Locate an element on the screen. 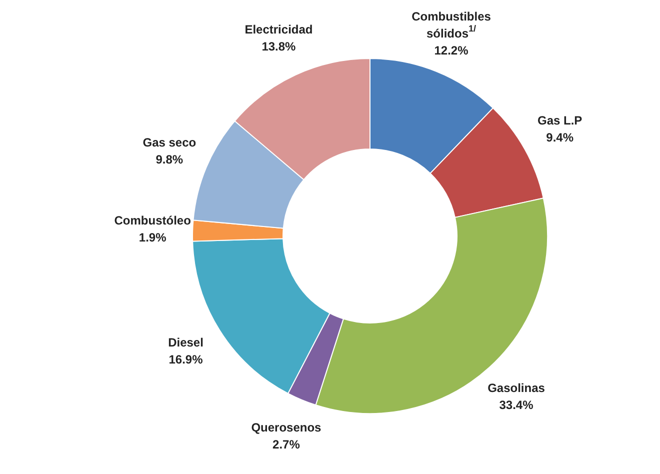 Image resolution: width=660 pixels, height=474 pixels. slice-label: Gas seco is located at coordinates (169, 143).